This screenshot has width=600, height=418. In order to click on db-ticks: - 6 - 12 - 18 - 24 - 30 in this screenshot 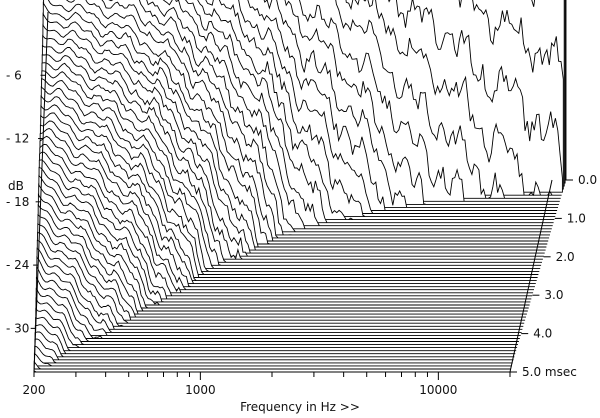, I will do `click(26, 201)`.